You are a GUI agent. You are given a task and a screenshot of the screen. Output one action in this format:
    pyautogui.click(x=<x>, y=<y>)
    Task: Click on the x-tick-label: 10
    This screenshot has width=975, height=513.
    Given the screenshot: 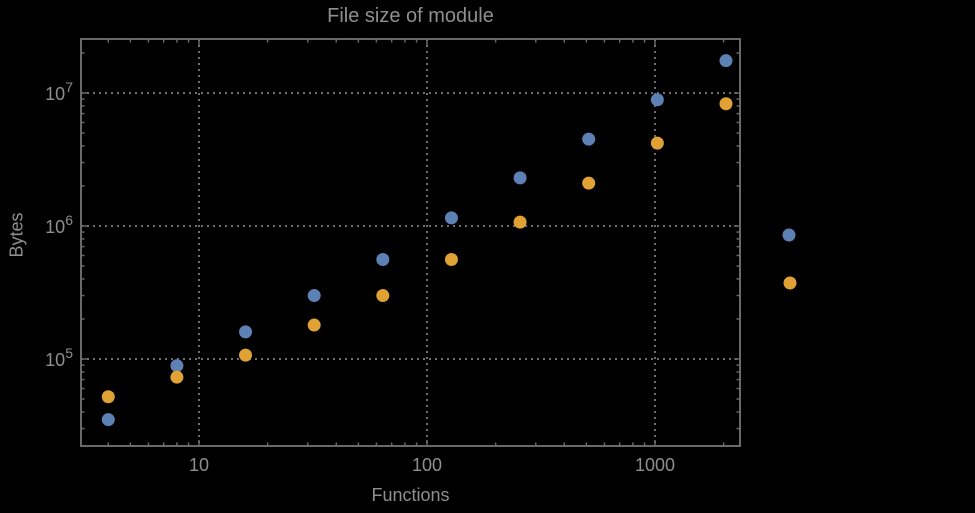 What is the action you would take?
    pyautogui.click(x=199, y=465)
    